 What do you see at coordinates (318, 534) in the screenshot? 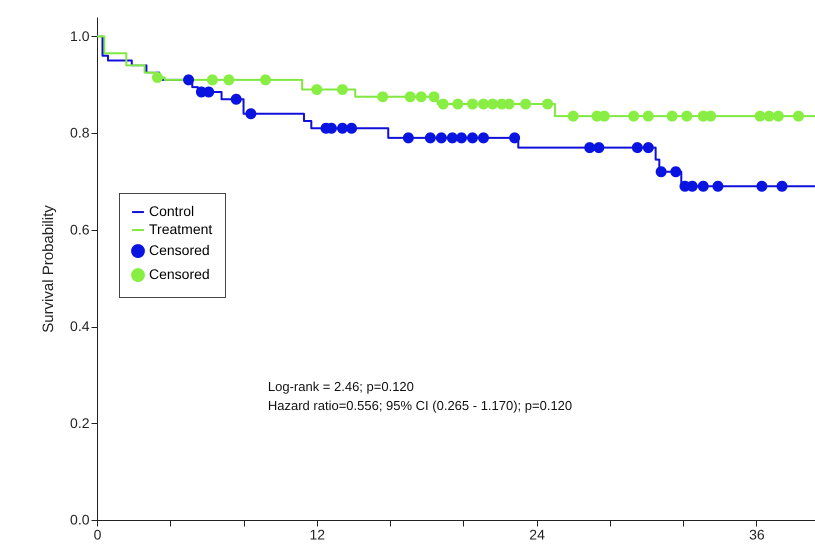
I see `x-tick-label: 12` at bounding box center [318, 534].